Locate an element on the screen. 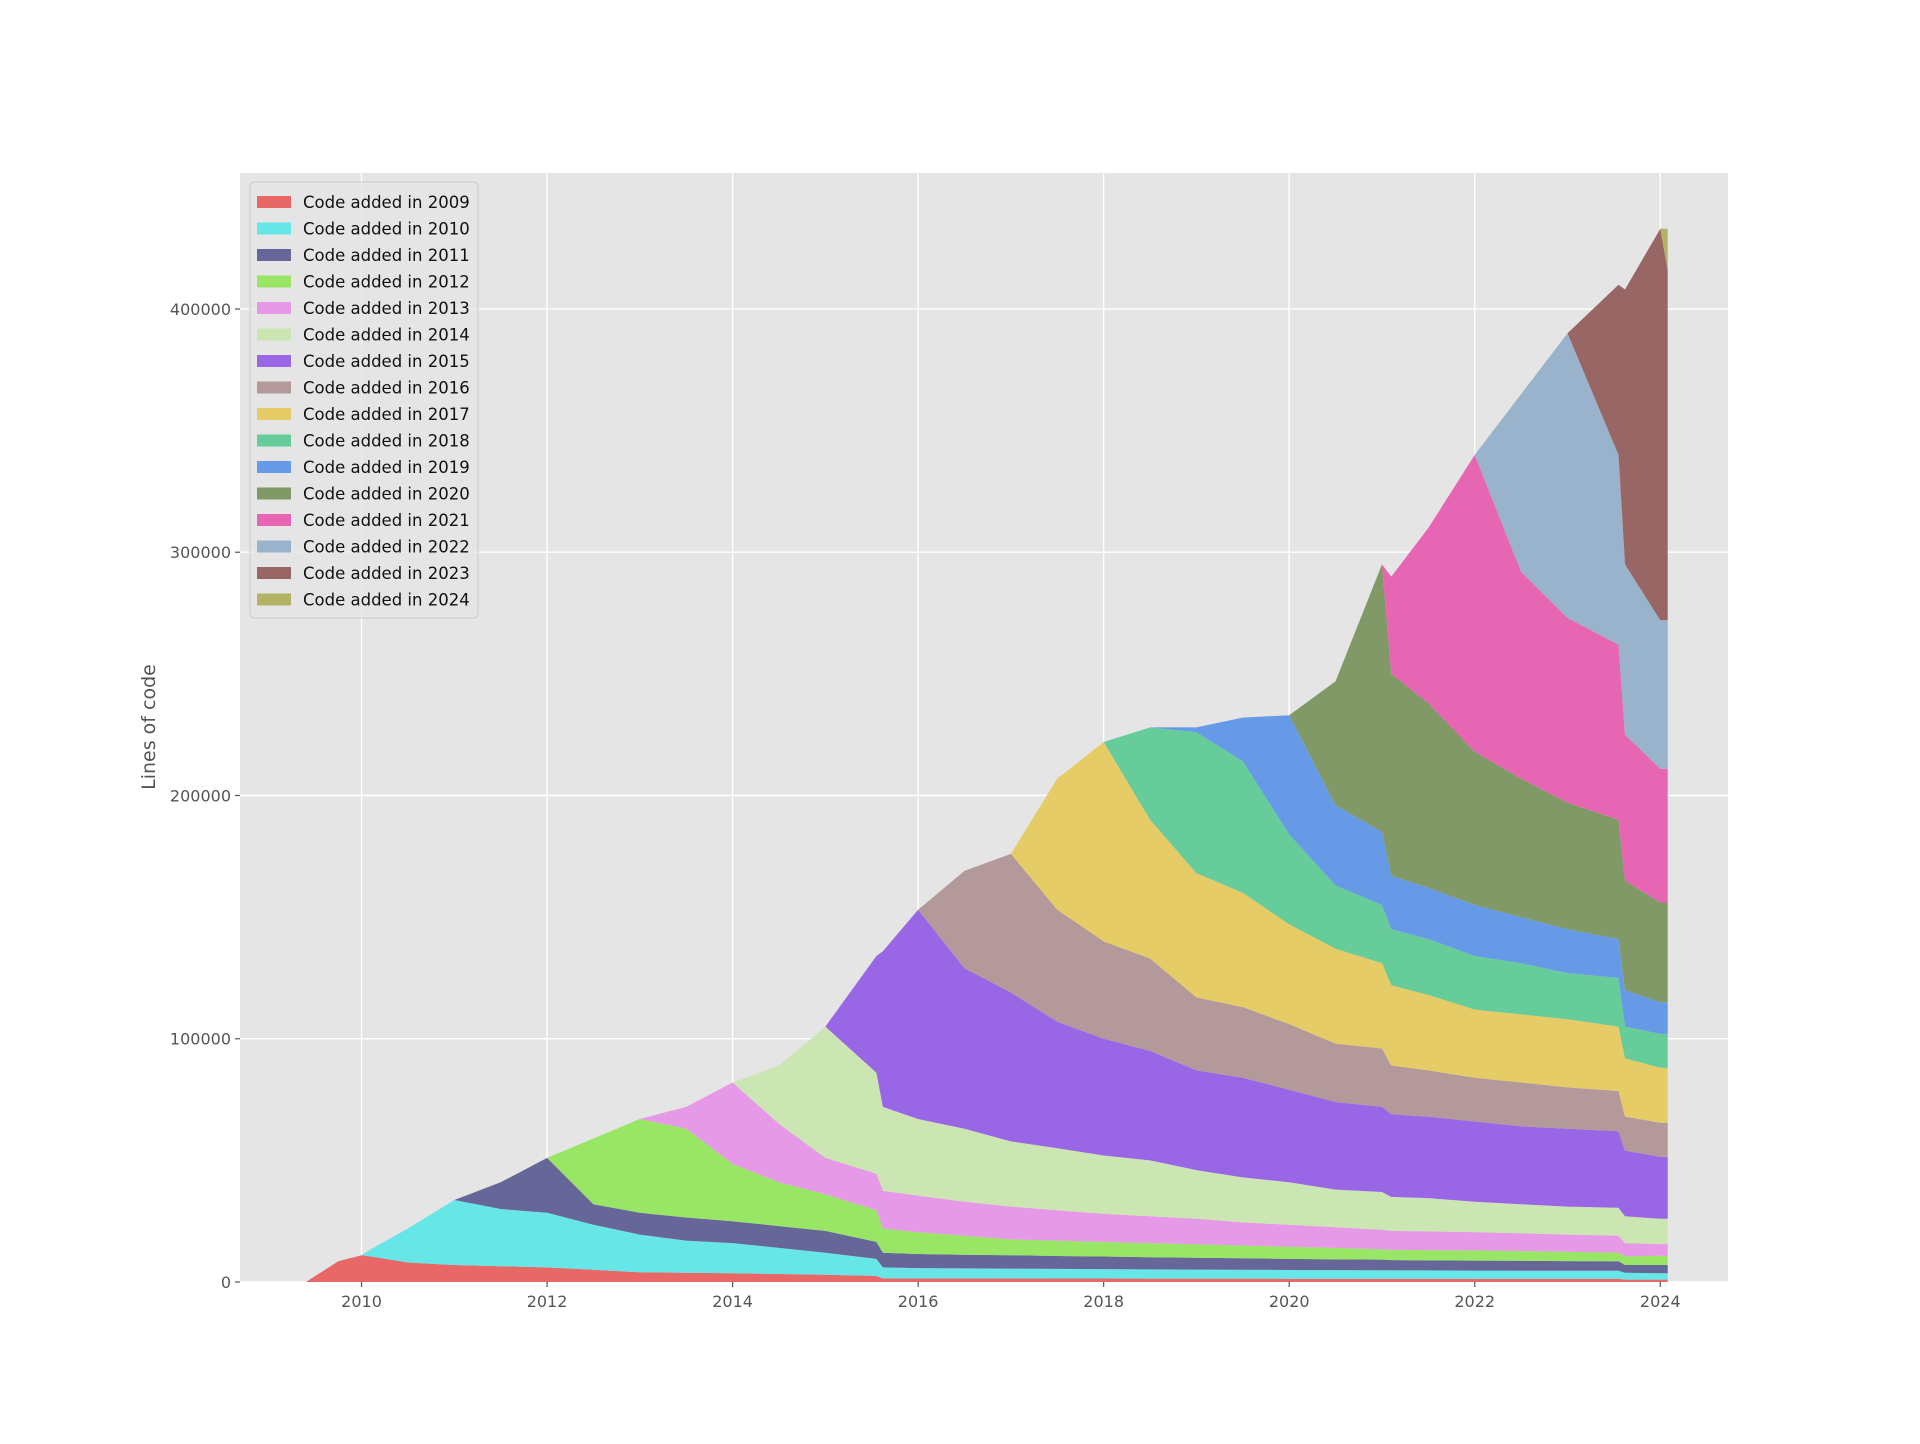 This screenshot has width=1920, height=1444. legend-item: Code added in 2021 is located at coordinates (363, 520).